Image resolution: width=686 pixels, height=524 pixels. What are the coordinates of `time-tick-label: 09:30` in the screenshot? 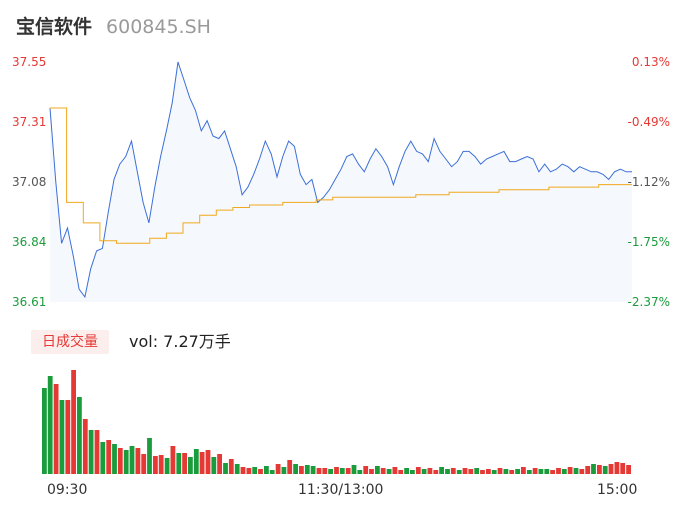 It's located at (67, 490).